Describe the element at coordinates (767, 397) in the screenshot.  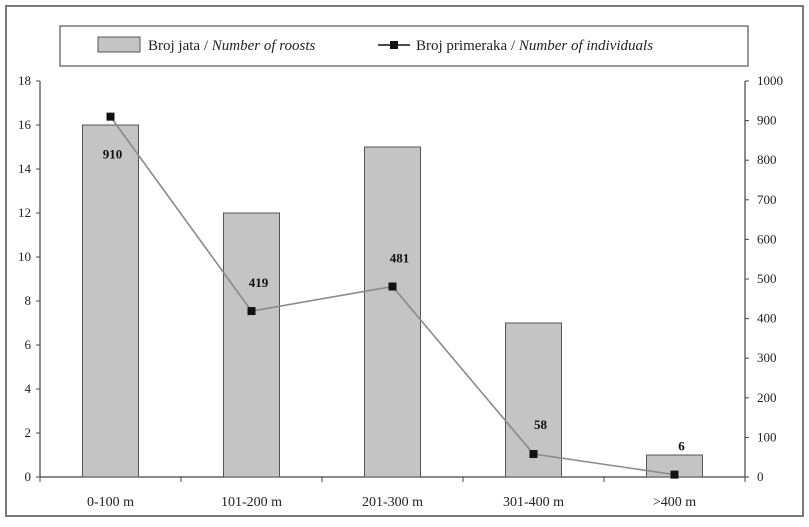
I see `y-right-tick-label: 200` at that location.